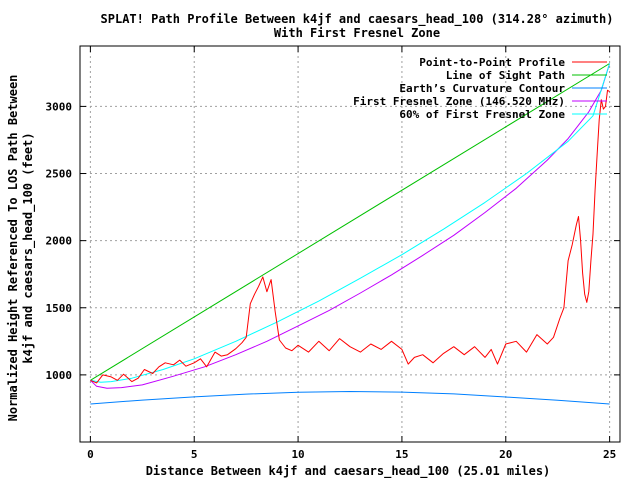 The width and height of the screenshot is (640, 480). Describe the element at coordinates (59, 375) in the screenshot. I see `y-tick-label: 1000` at that location.